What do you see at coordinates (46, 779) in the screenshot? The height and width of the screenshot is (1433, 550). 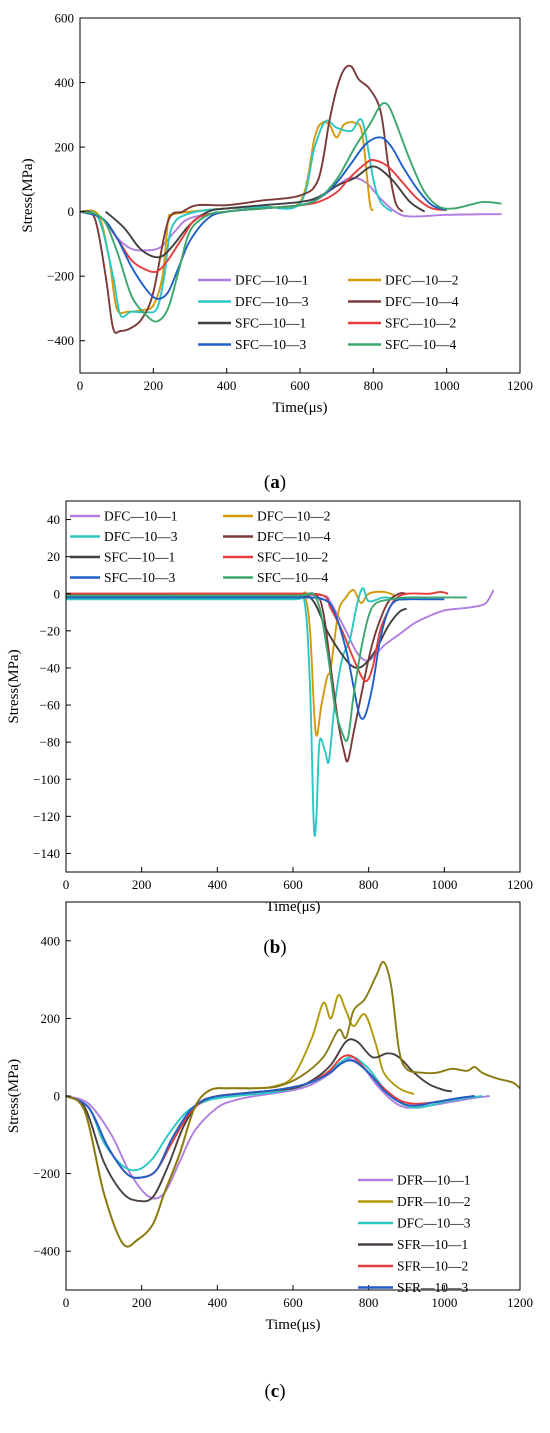 I see `y-tick-label: −100` at bounding box center [46, 779].